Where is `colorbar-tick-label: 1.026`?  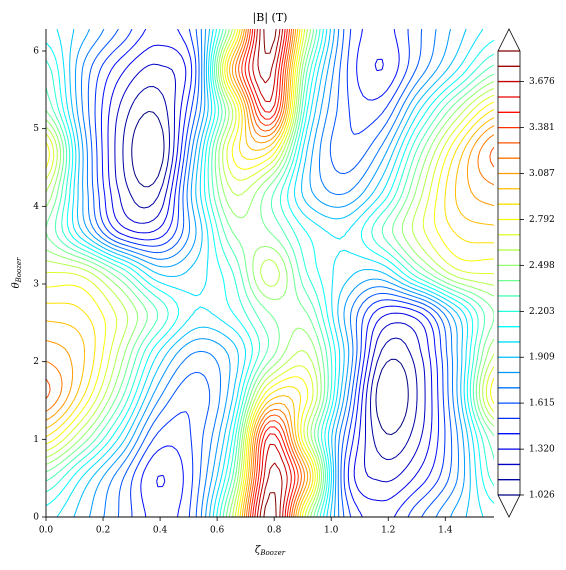
colorbar-tick-label: 1.026 is located at coordinates (542, 496).